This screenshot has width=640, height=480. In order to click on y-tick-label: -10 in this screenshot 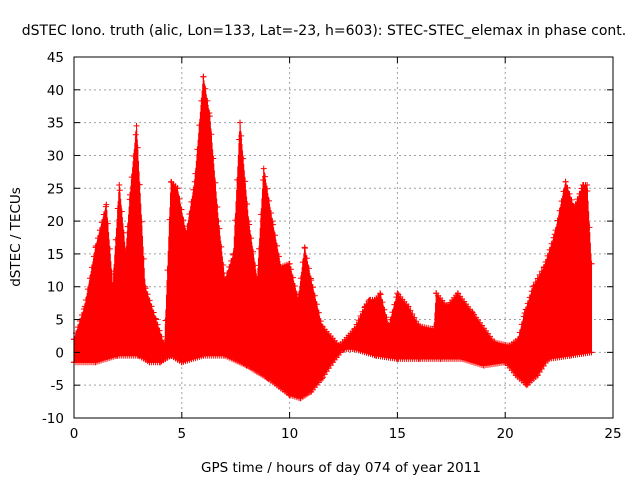, I will do `click(53, 419)`.